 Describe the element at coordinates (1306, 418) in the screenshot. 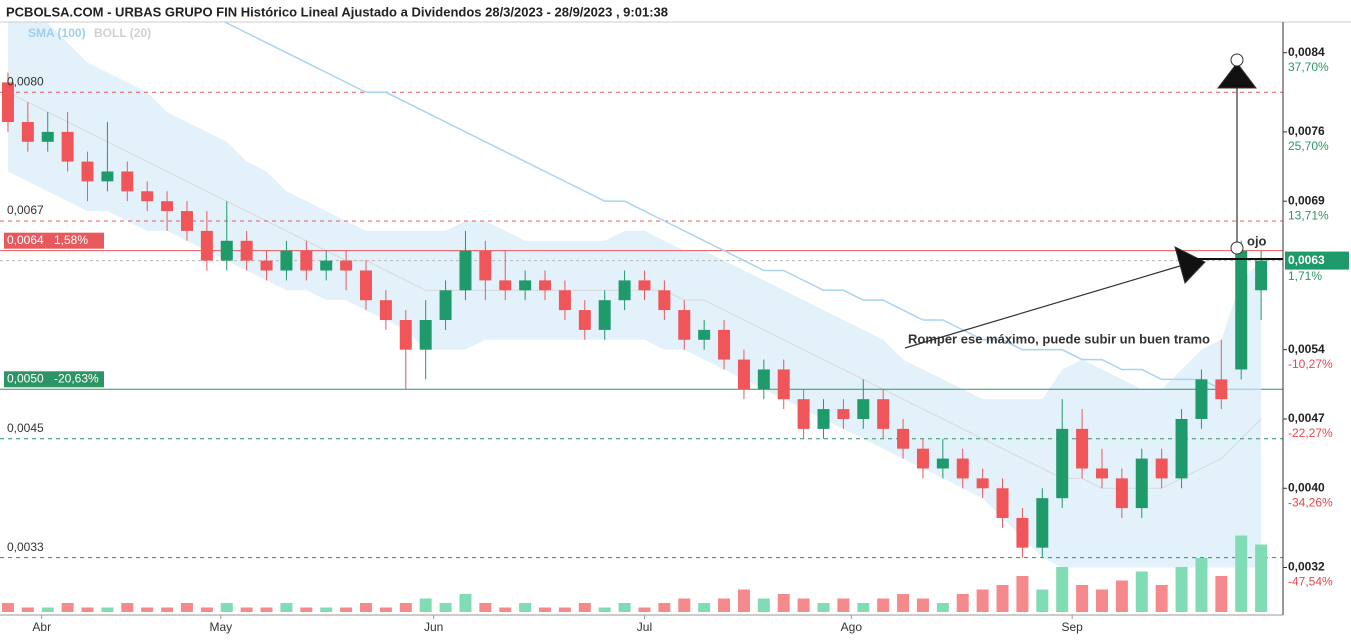

I see `y-tick-label: 0,0047` at that location.